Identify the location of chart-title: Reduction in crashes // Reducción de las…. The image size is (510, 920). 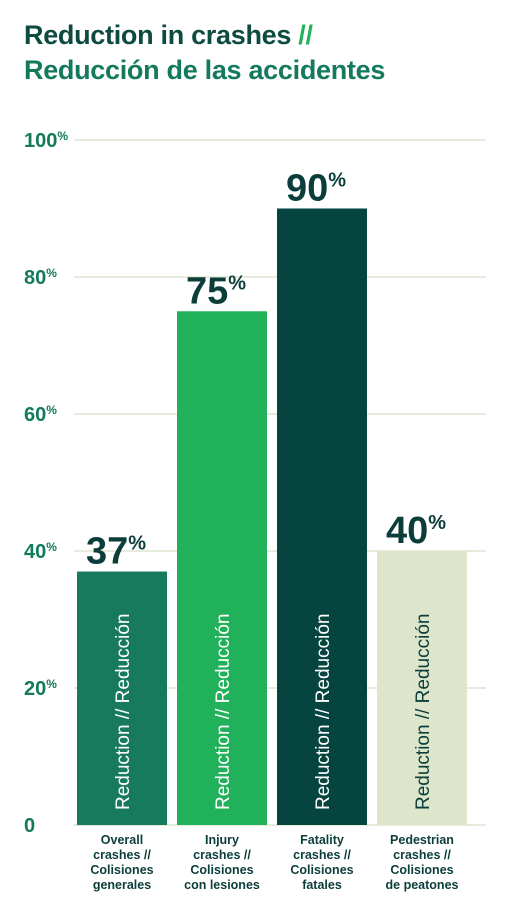
(204, 53).